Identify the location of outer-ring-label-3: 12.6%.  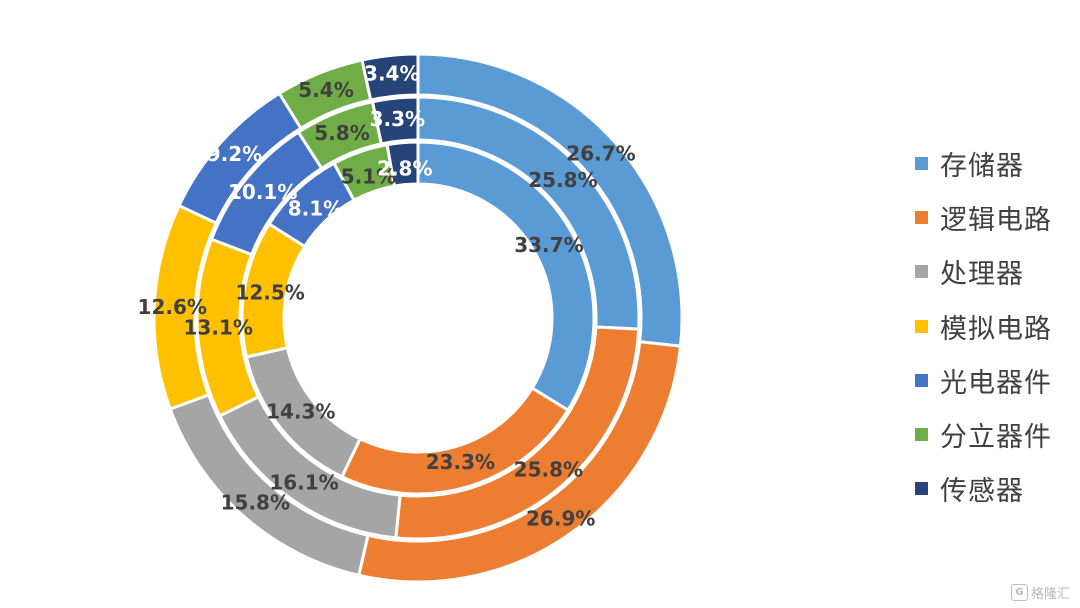
(172, 307).